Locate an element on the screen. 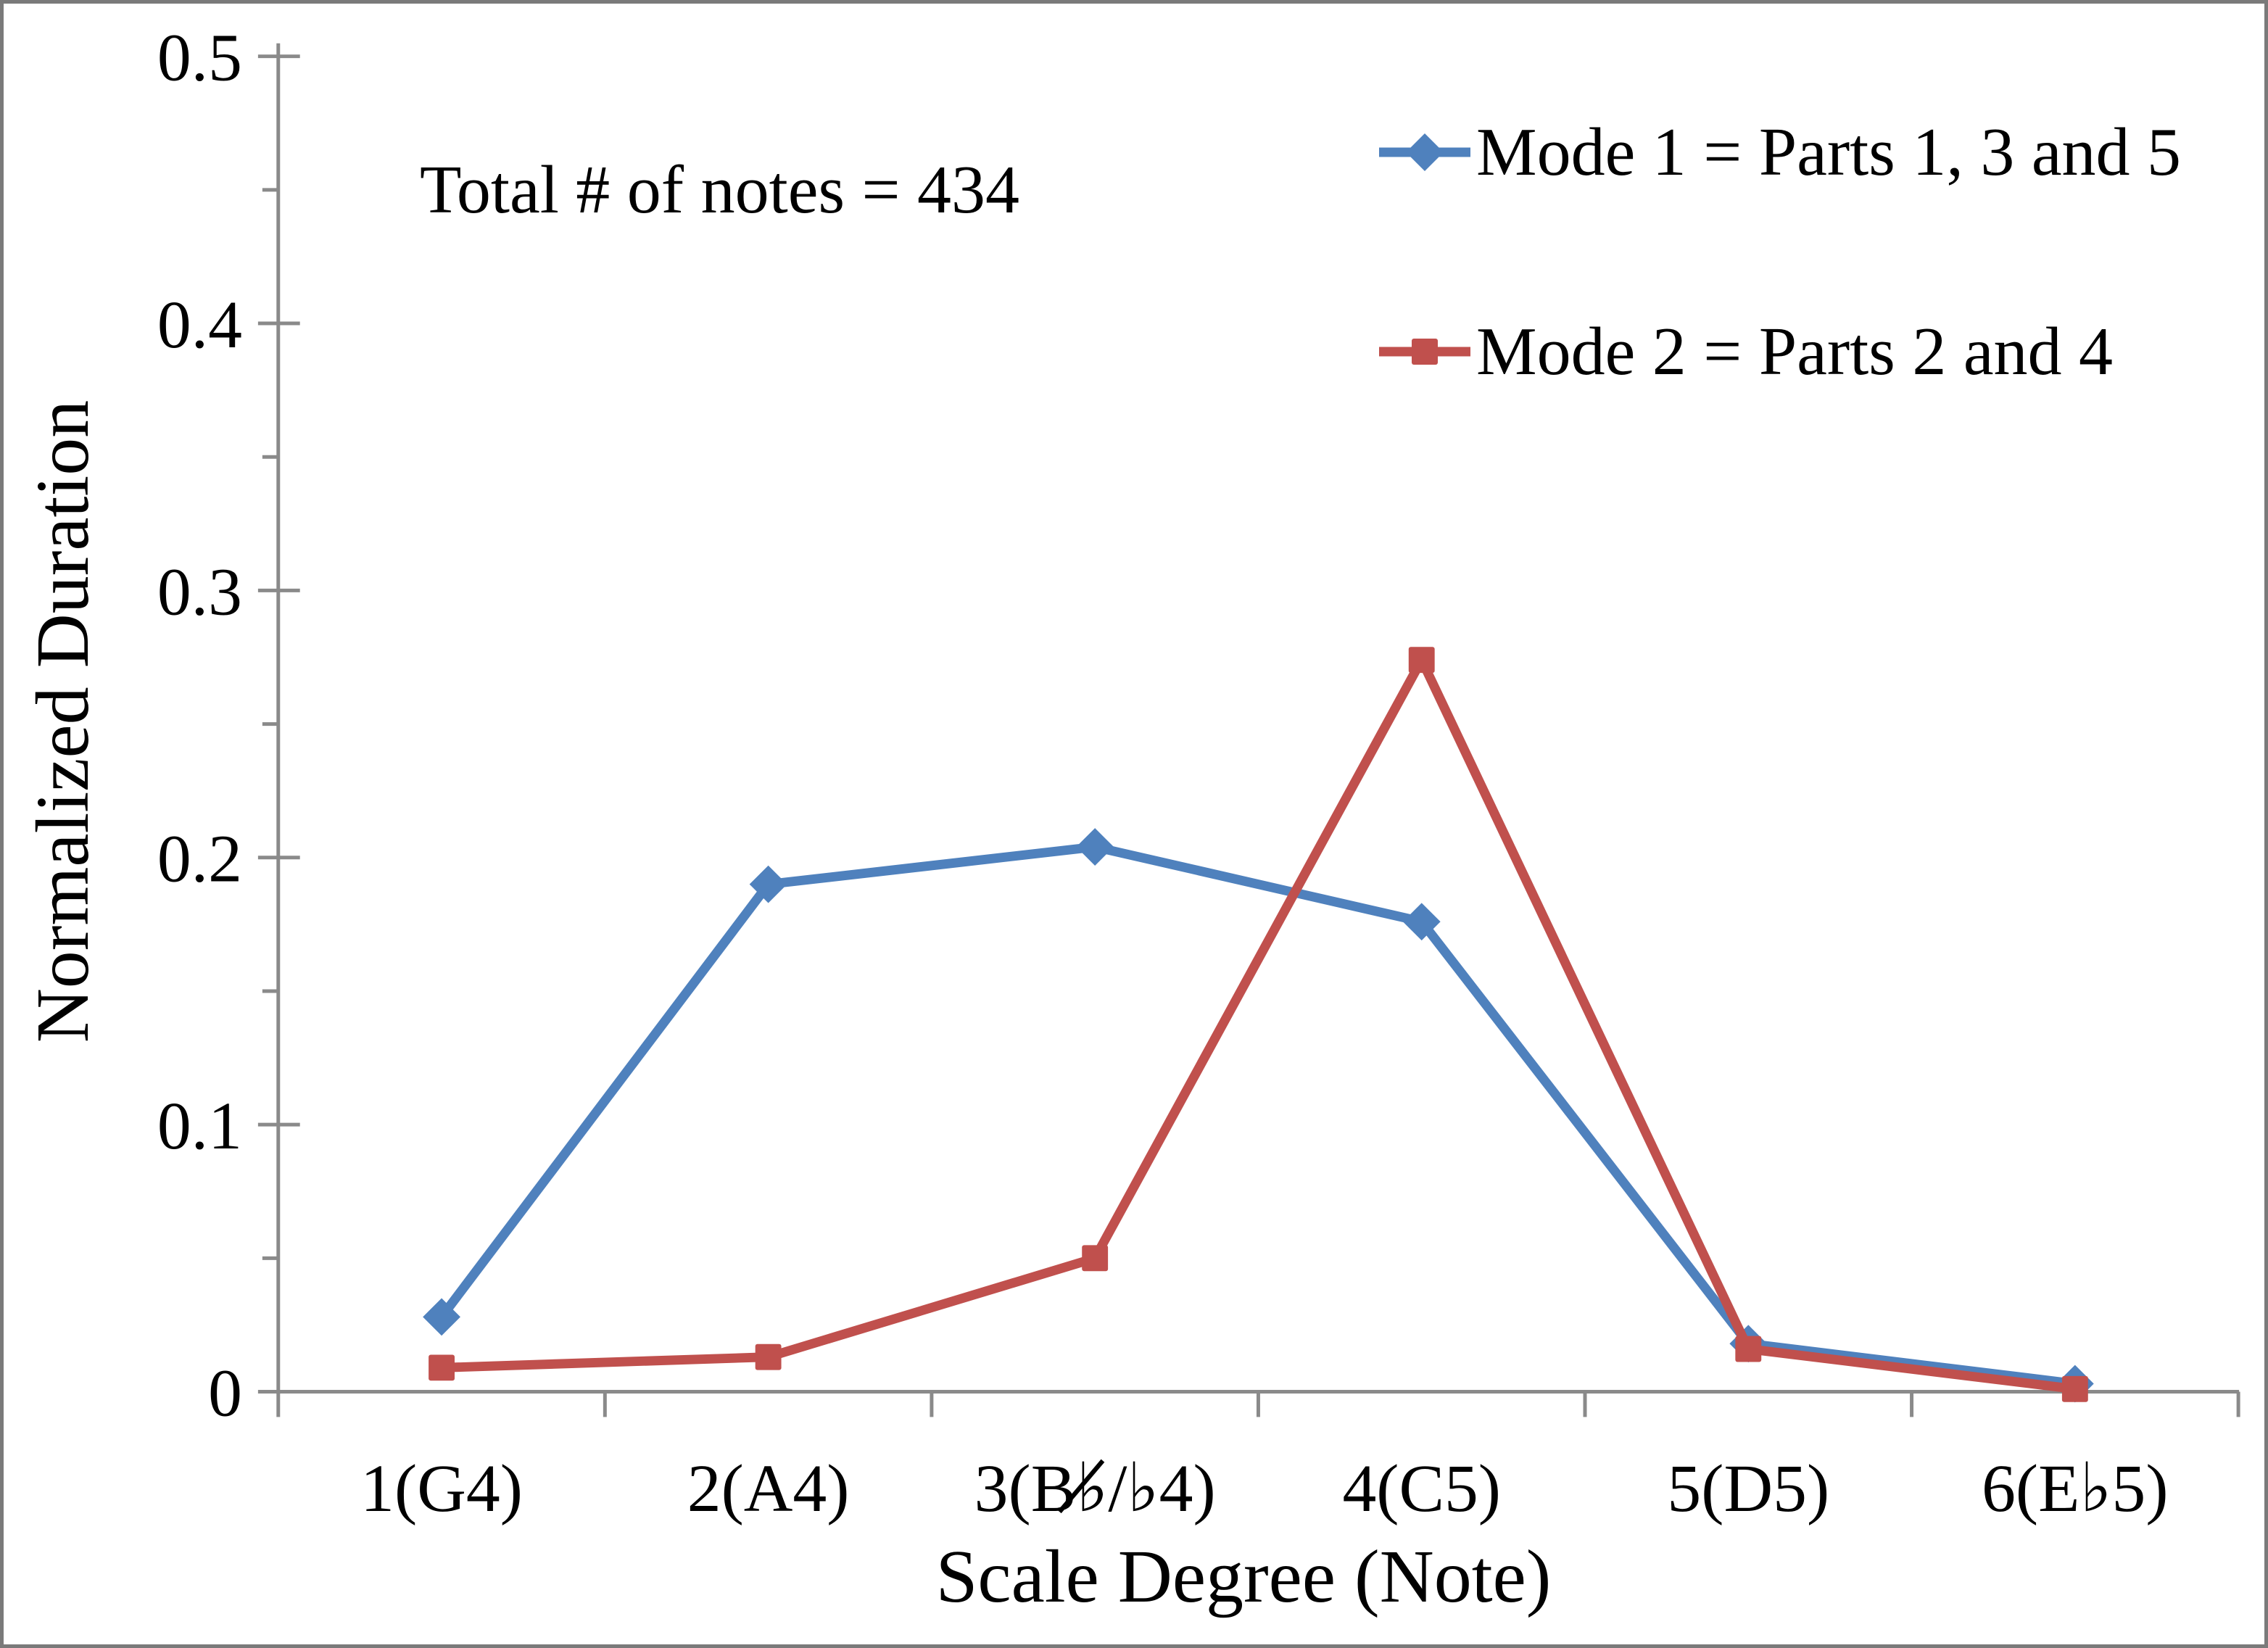  square-marker-s2-p2 is located at coordinates (768, 1356).